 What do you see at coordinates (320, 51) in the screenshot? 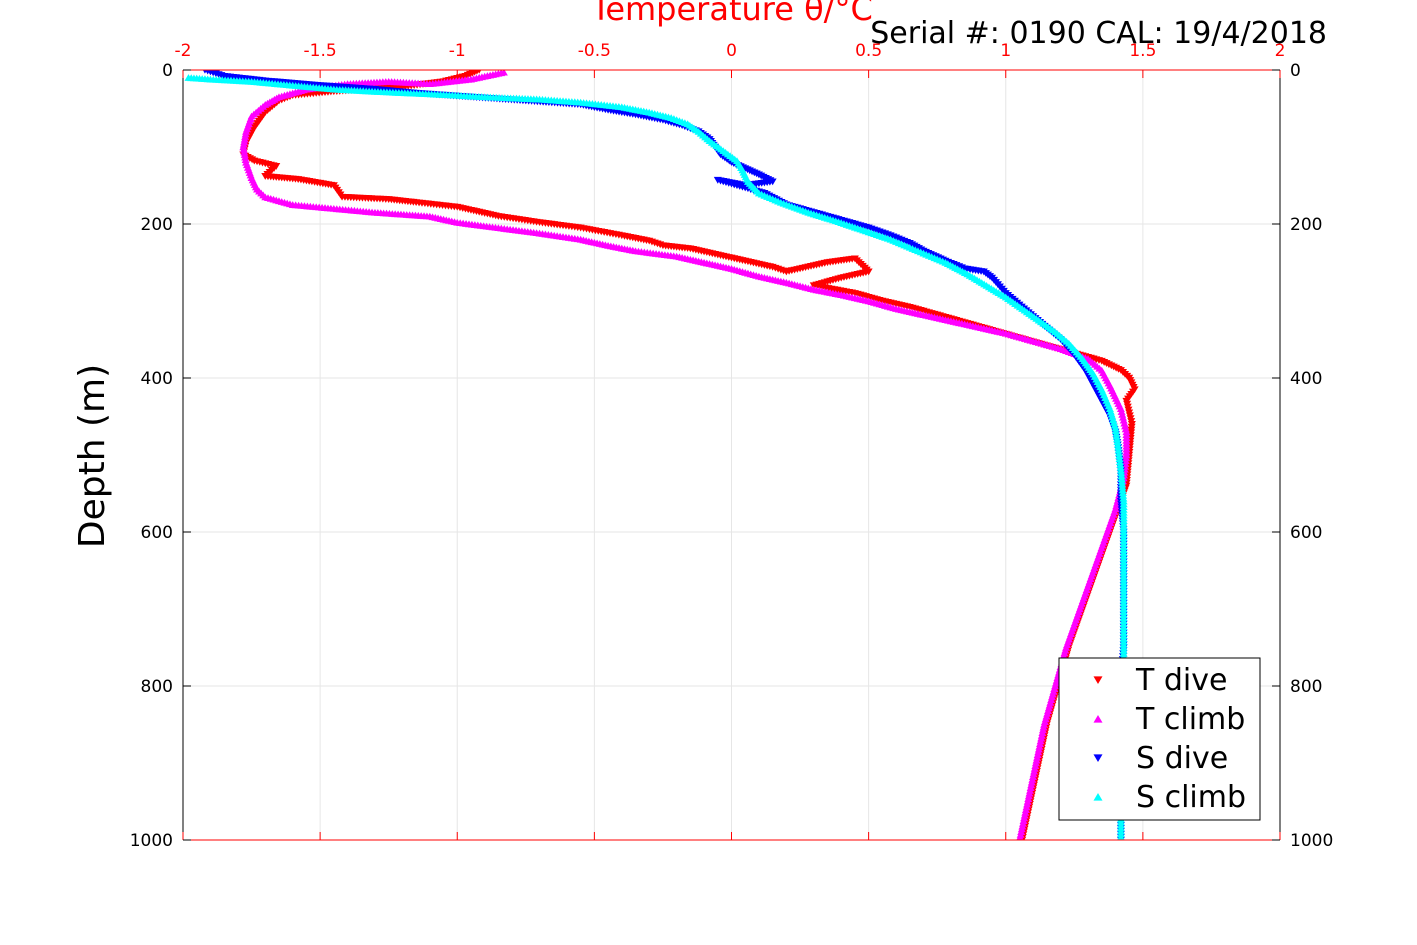
I see `x-tick-label: -1.5` at bounding box center [320, 51].